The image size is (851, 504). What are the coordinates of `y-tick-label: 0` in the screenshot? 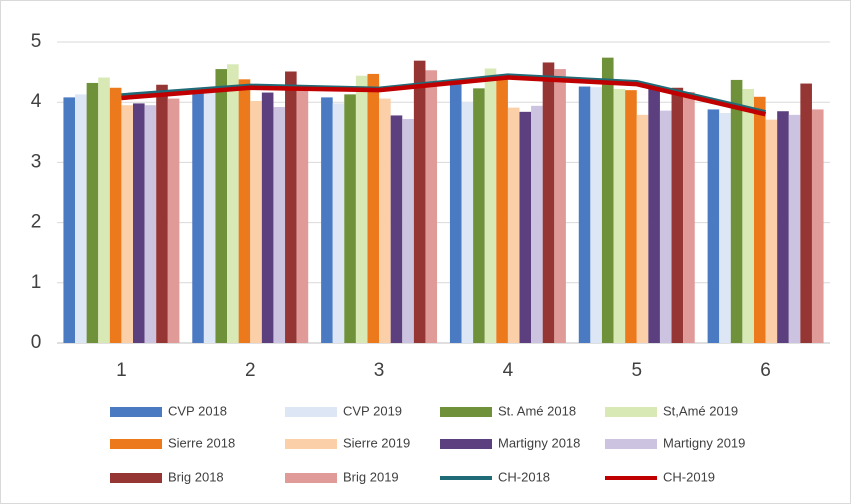 It's located at (36, 342).